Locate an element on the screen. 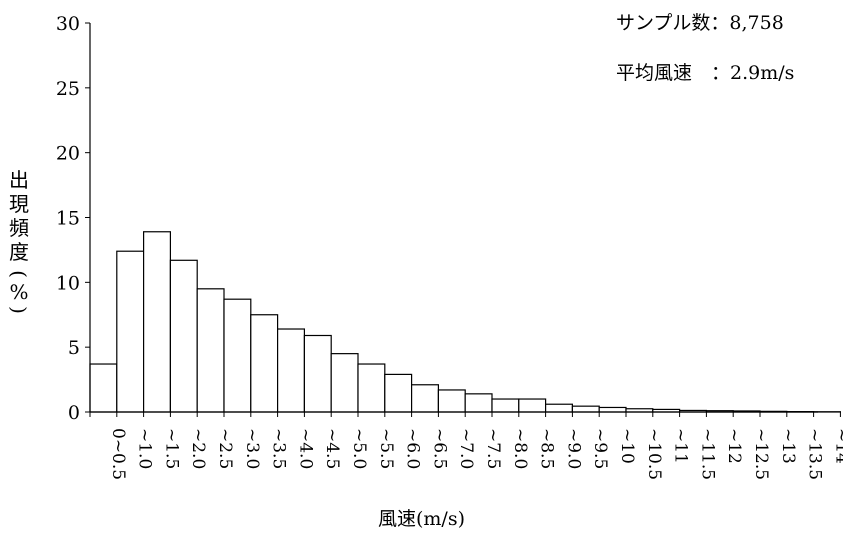 Image resolution: width=843 pixels, height=537 pixels. x-tick-label: ~2.5 is located at coordinates (225, 448).